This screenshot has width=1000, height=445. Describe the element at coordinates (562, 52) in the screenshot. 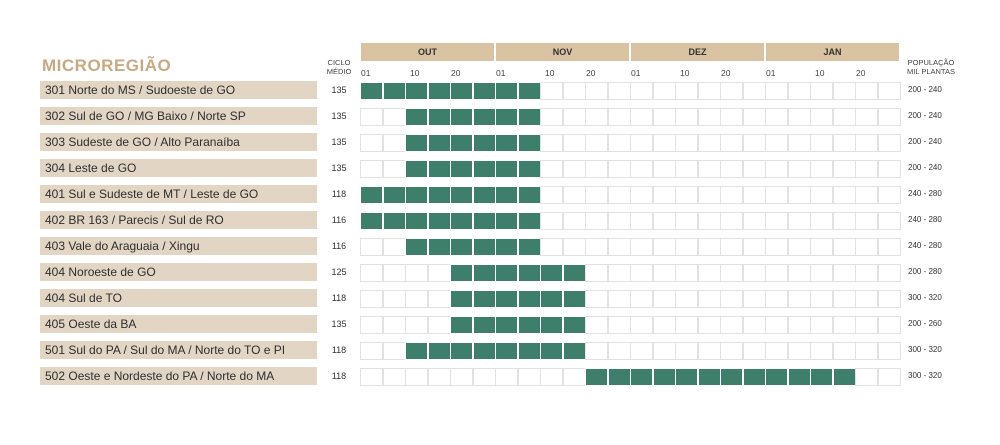

I see `month-header-nov: NOV` at that location.